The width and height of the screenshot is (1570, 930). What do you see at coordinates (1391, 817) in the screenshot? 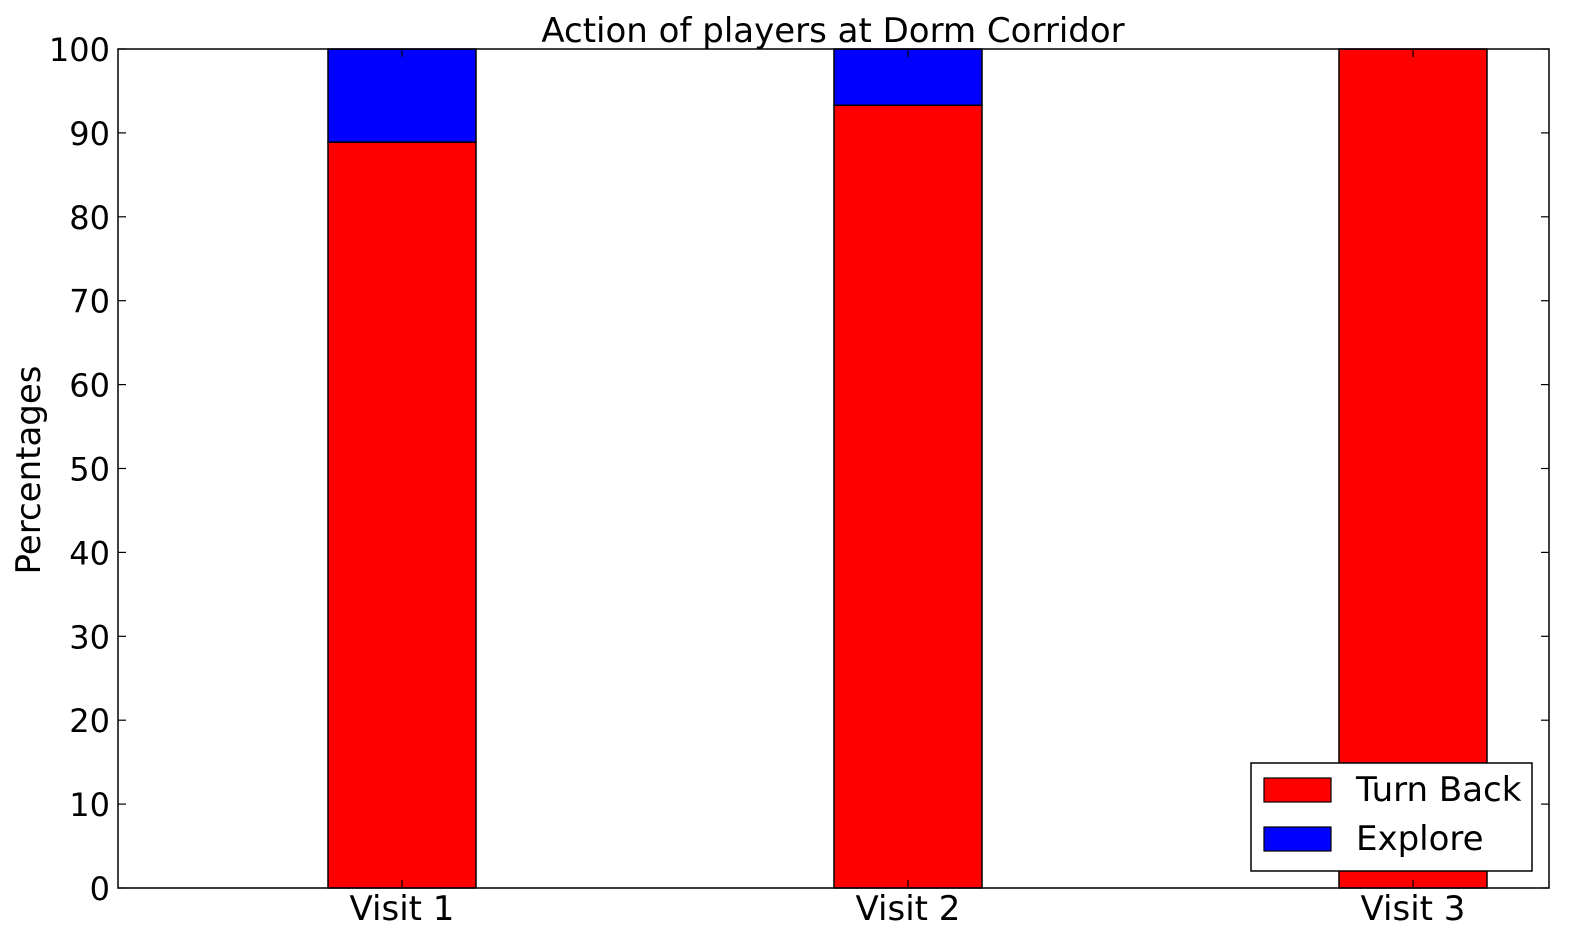
I see `legend: Turn Back Explore` at bounding box center [1391, 817].